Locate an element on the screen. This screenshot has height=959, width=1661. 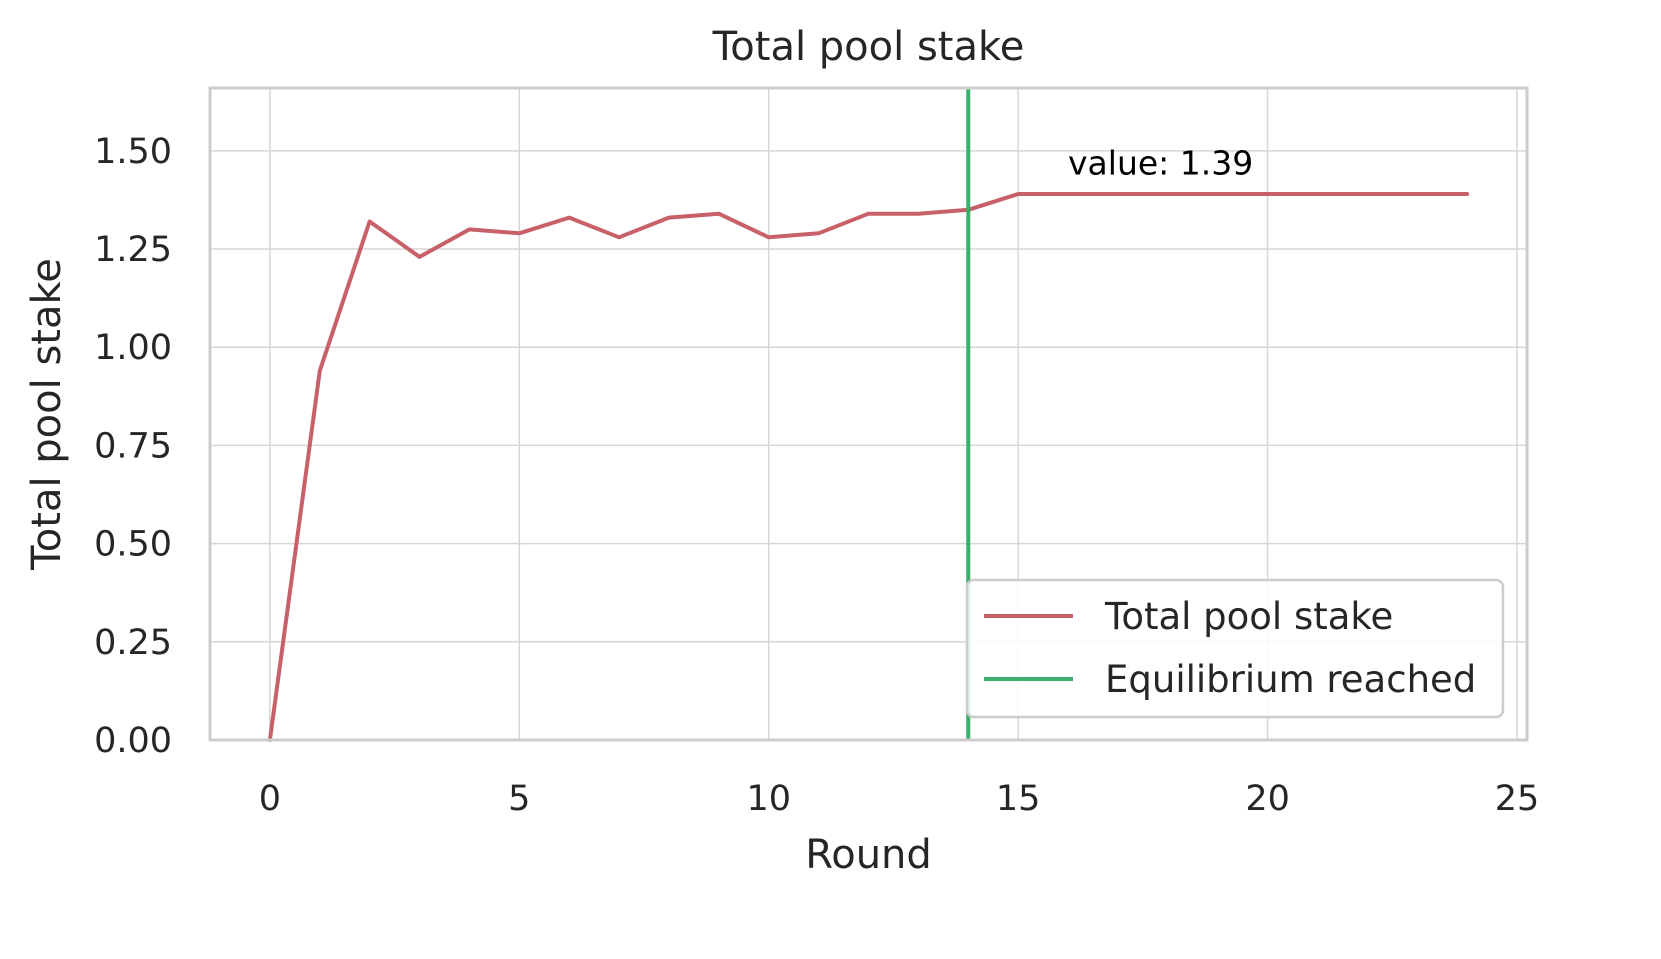
legend: Total pool stake Equilibrium reached is located at coordinates (1235, 648).